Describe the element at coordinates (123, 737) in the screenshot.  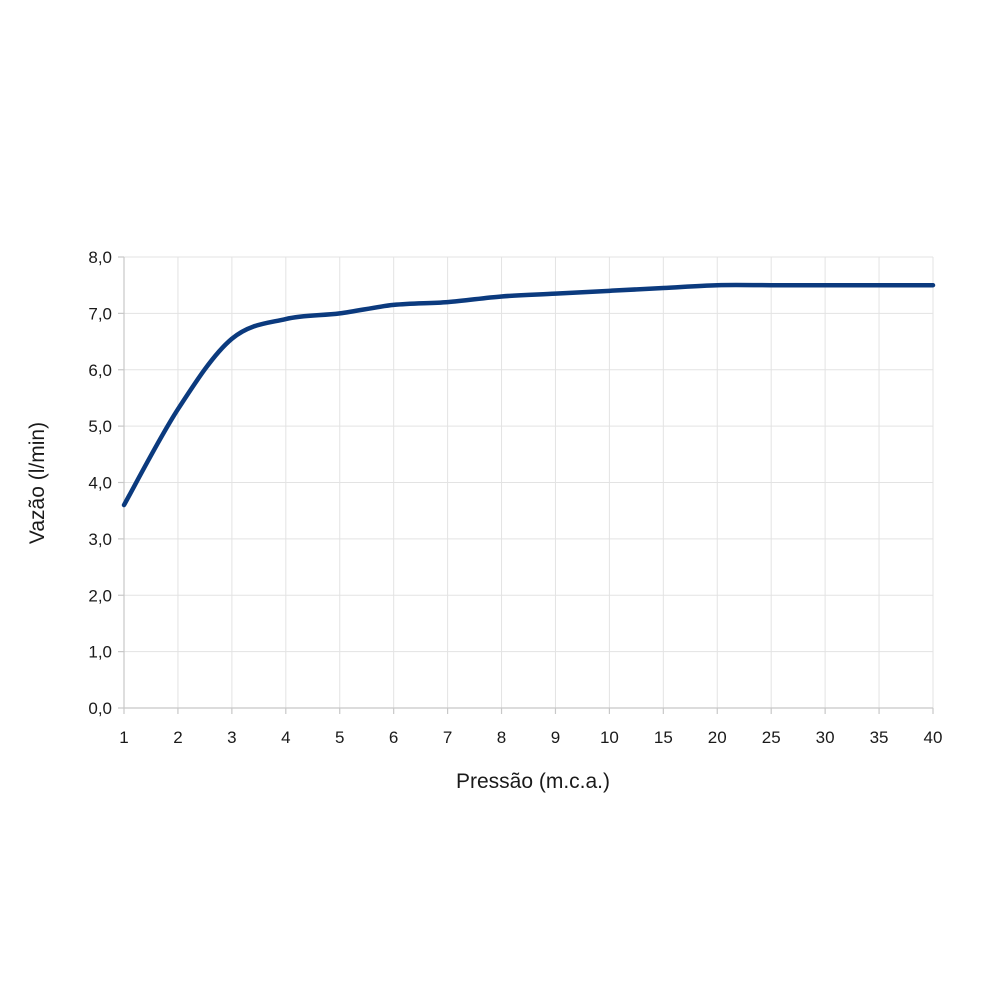
I see `x-tick-label: 1` at that location.